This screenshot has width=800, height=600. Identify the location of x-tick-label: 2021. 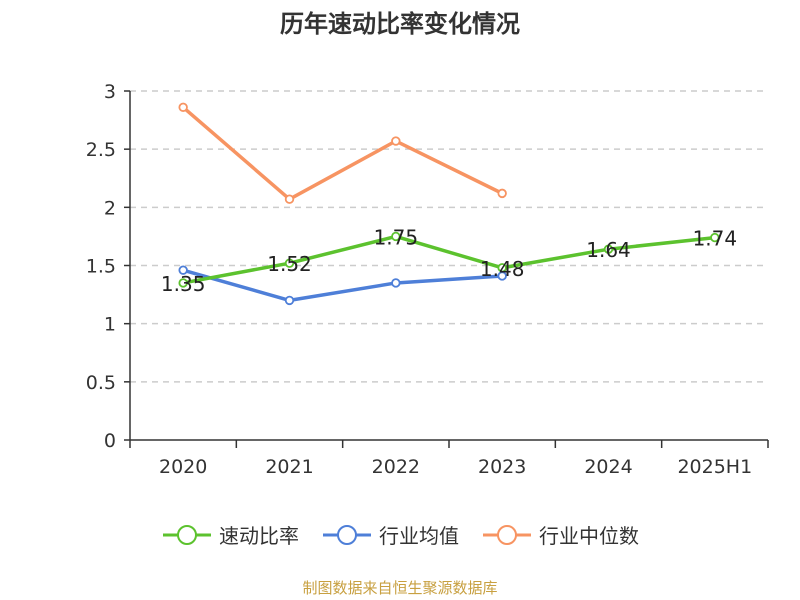
(289, 467).